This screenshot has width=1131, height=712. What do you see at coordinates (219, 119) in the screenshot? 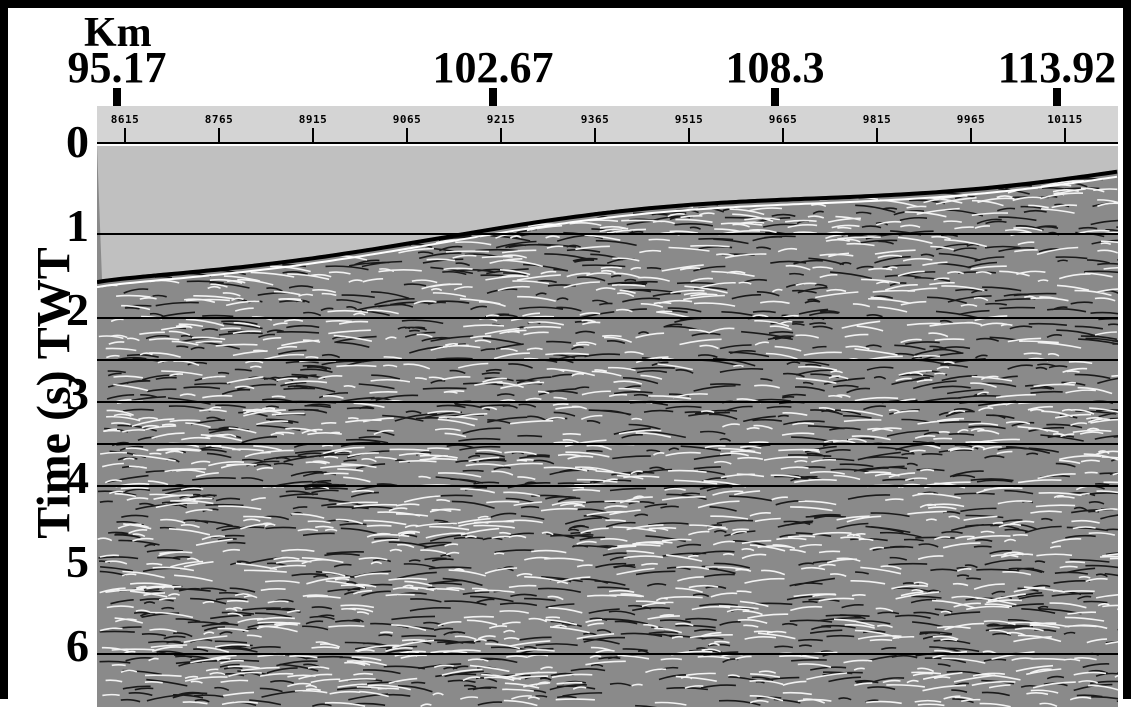
I see `cdp-tick-label: 8765` at bounding box center [219, 119].